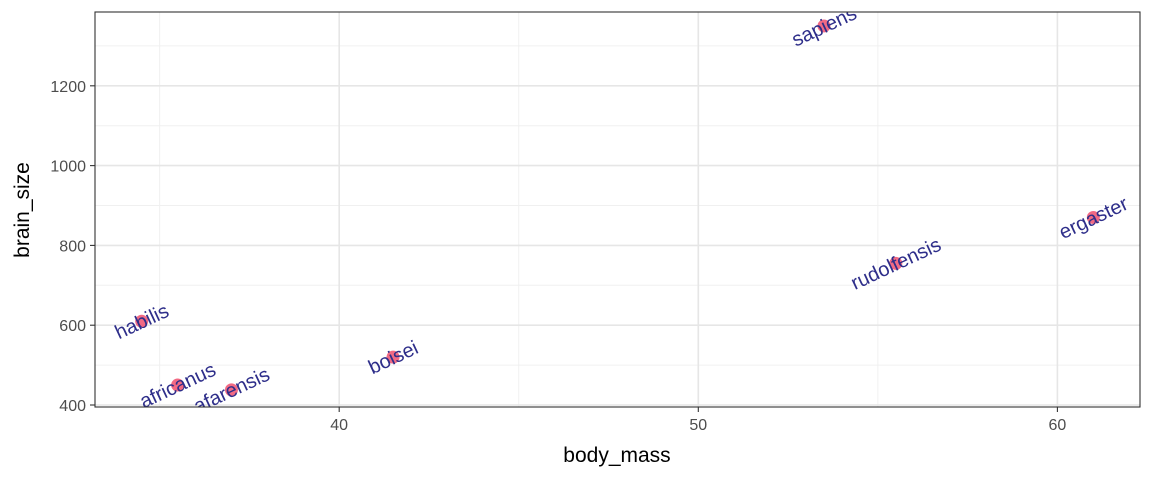  What do you see at coordinates (22, 210) in the screenshot?
I see `y-axis-title: brain_size` at bounding box center [22, 210].